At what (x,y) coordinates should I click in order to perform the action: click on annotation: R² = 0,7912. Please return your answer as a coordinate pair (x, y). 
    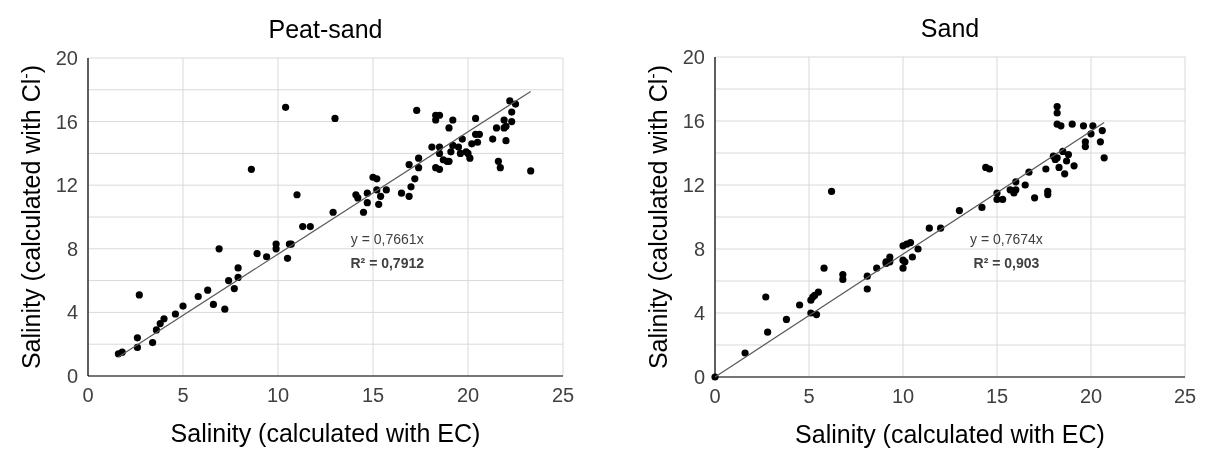
    Looking at the image, I should click on (387, 263).